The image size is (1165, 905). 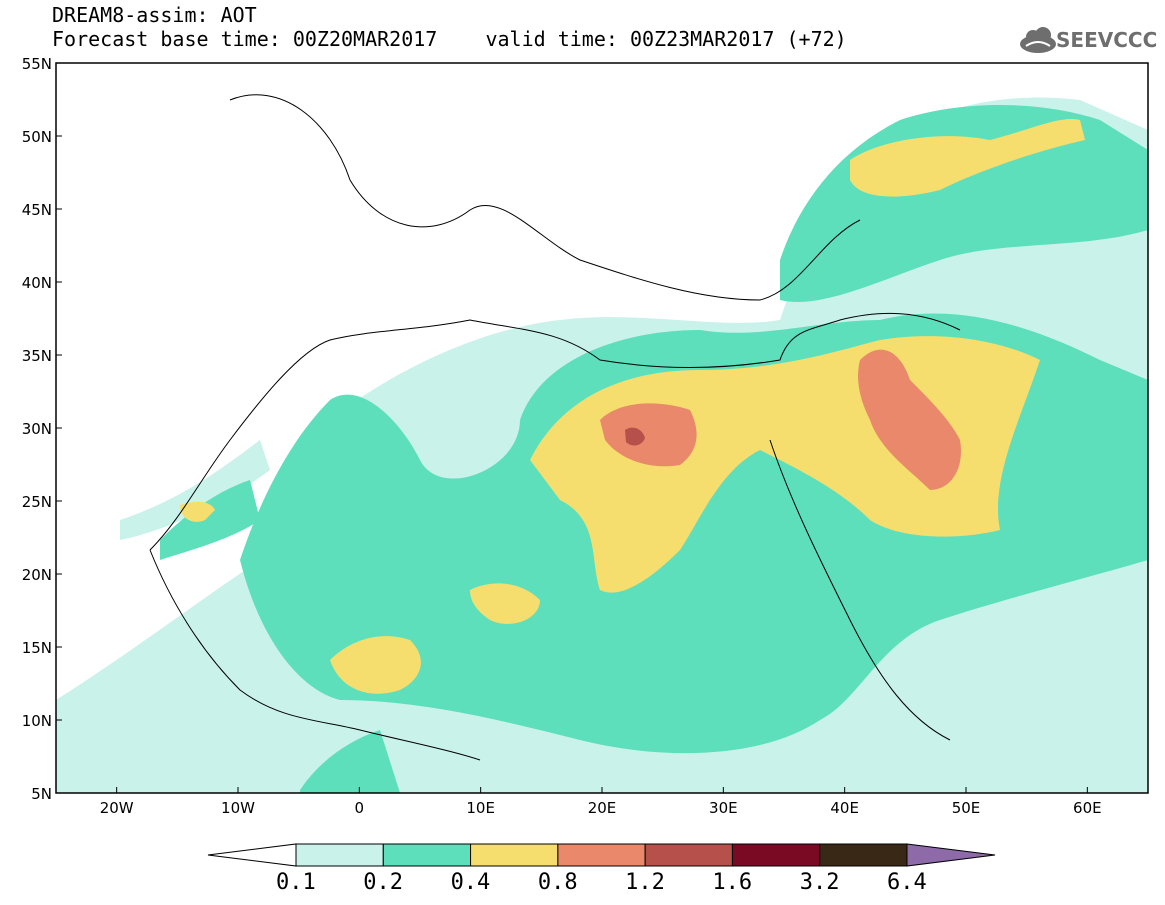 I want to click on colorbar-level-label: 6.4, so click(x=907, y=882).